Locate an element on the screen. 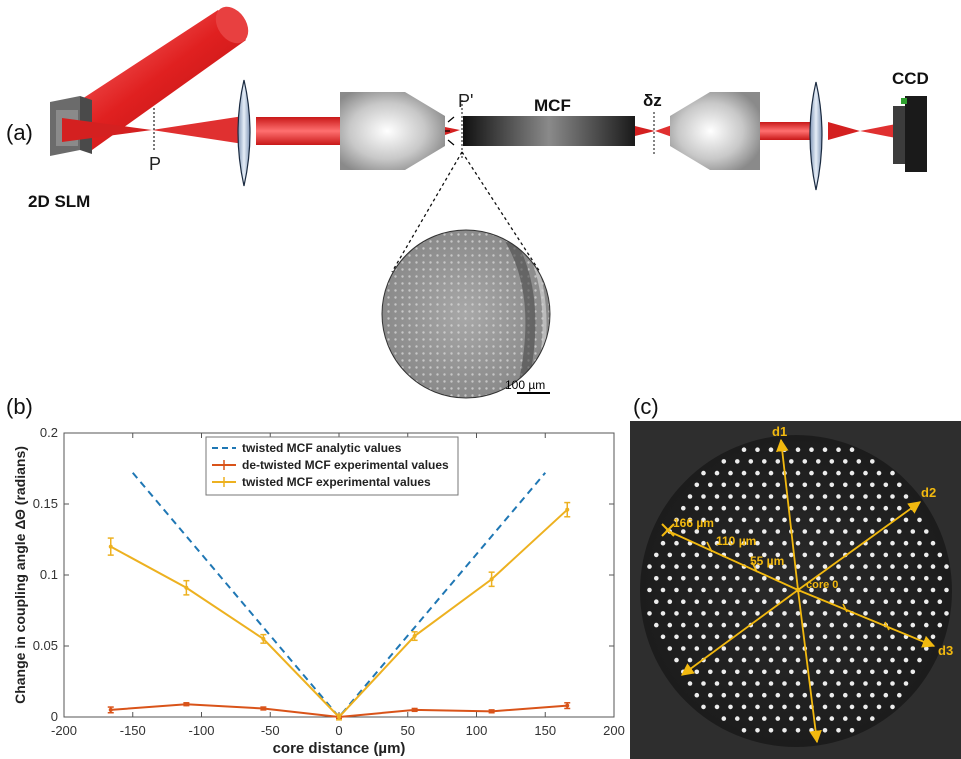 The image size is (961, 759). x-tick-label: -150 is located at coordinates (133, 730).